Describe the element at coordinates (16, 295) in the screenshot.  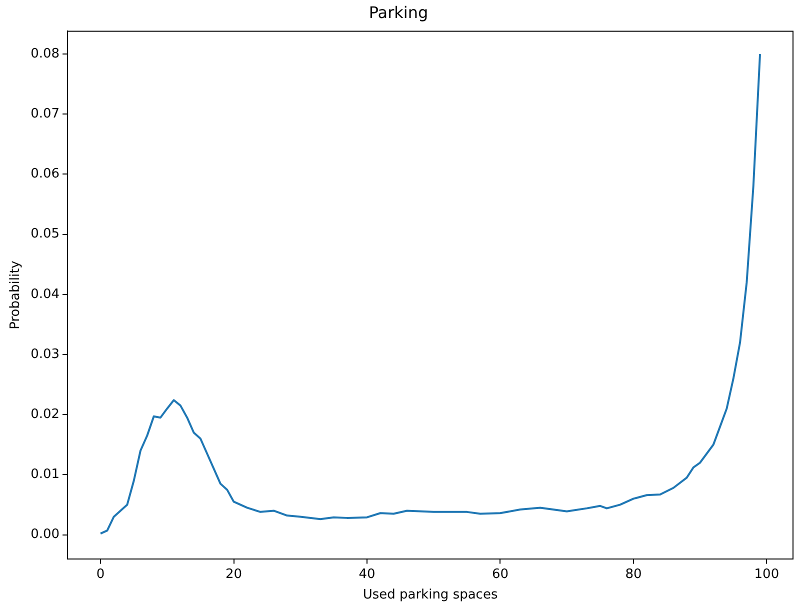
I see `y-axis-title: Probability` at that location.